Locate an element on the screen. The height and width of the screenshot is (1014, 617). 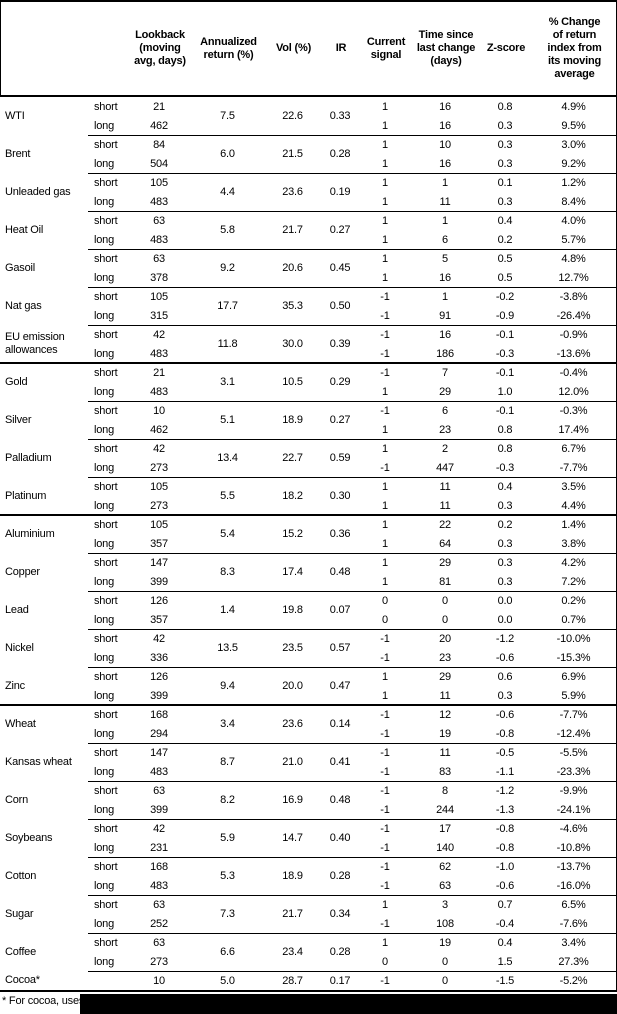
footnote: * For cocoa, uses c is located at coordinates (308, 1003).